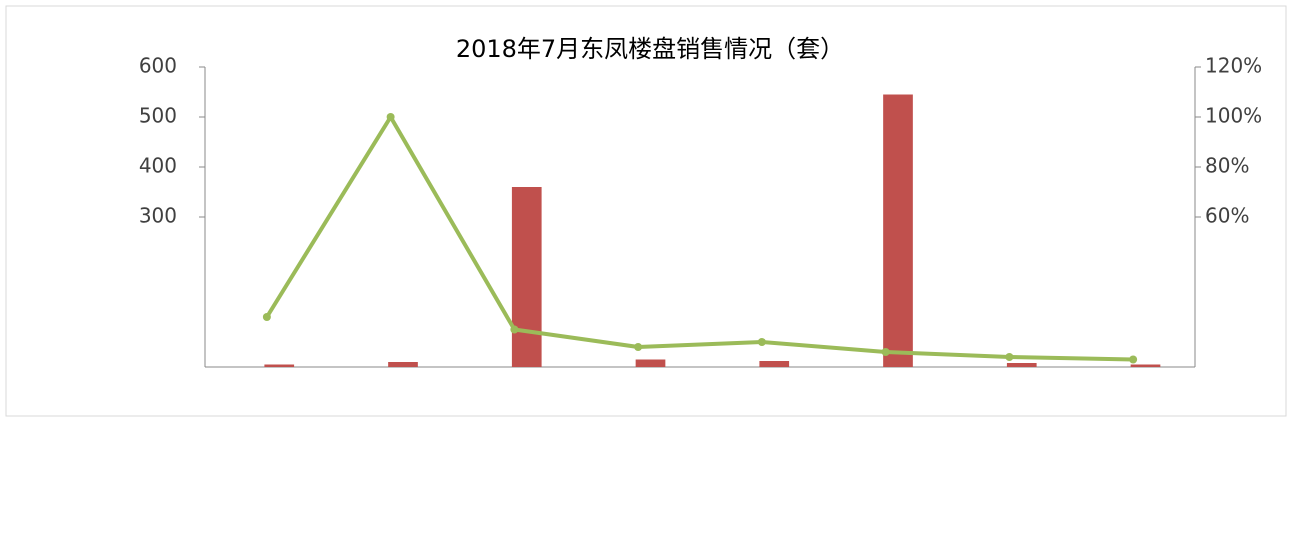 This screenshot has height=551, width=1298. What do you see at coordinates (158, 116) in the screenshot?
I see `y-tick-label: 500` at bounding box center [158, 116].